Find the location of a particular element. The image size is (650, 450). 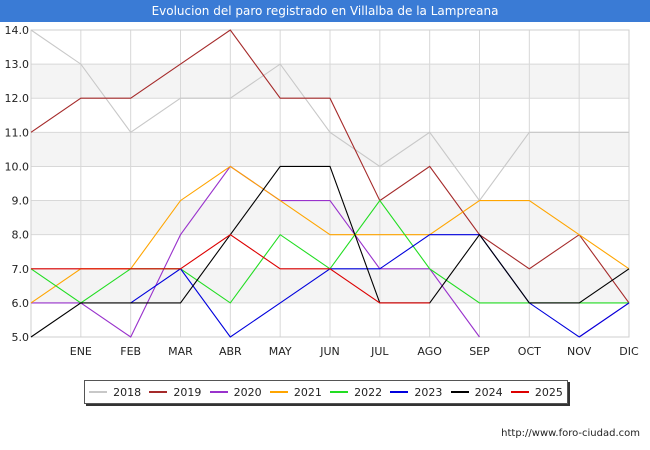

legend-item-2023: 2023 is located at coordinates (416, 392).